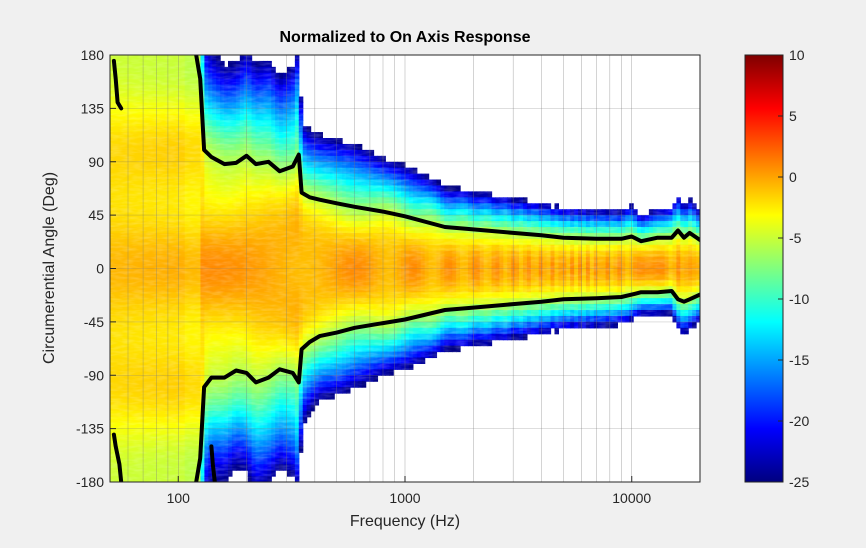 The height and width of the screenshot is (548, 866). I want to click on x-axis-label: Frequency (Hz), so click(405, 521).